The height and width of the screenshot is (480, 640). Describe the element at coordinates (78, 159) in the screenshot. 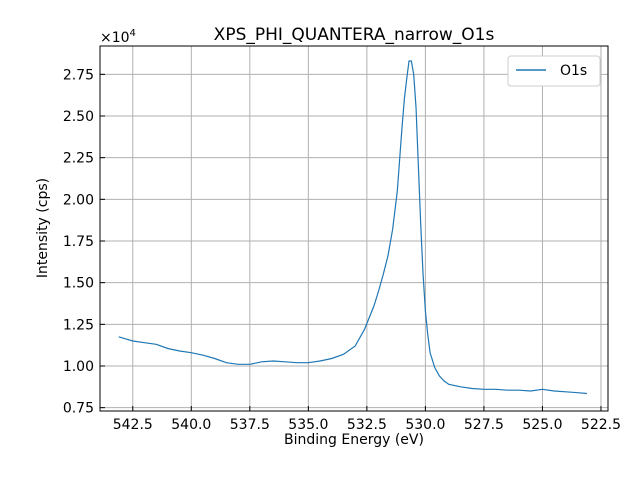

I see `y-tick-label: 2.25` at that location.